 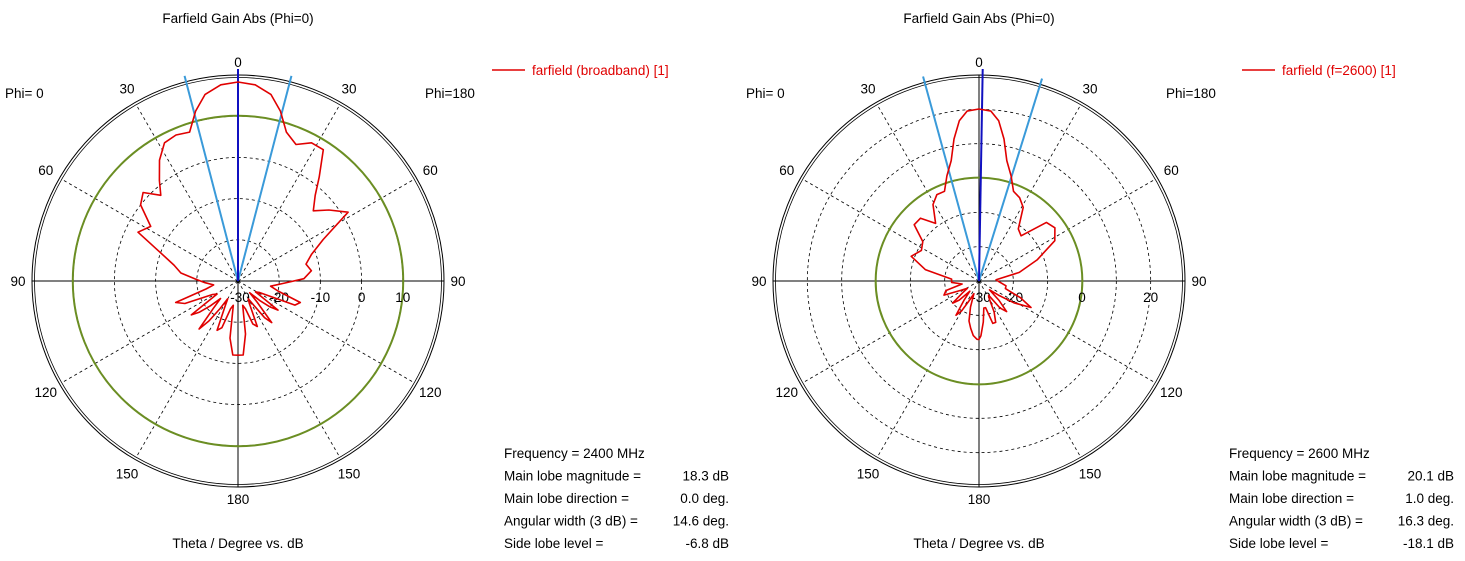 I want to click on info-value: -6.8 dB, so click(x=707, y=543).